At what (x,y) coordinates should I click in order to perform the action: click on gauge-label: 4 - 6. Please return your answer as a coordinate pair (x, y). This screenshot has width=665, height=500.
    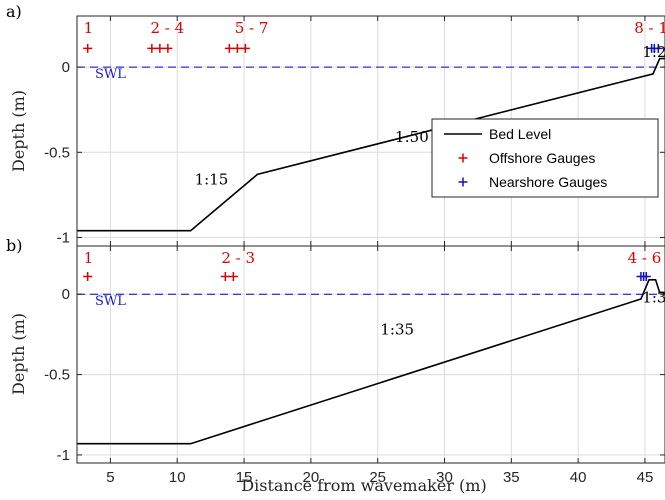
    Looking at the image, I should click on (645, 258).